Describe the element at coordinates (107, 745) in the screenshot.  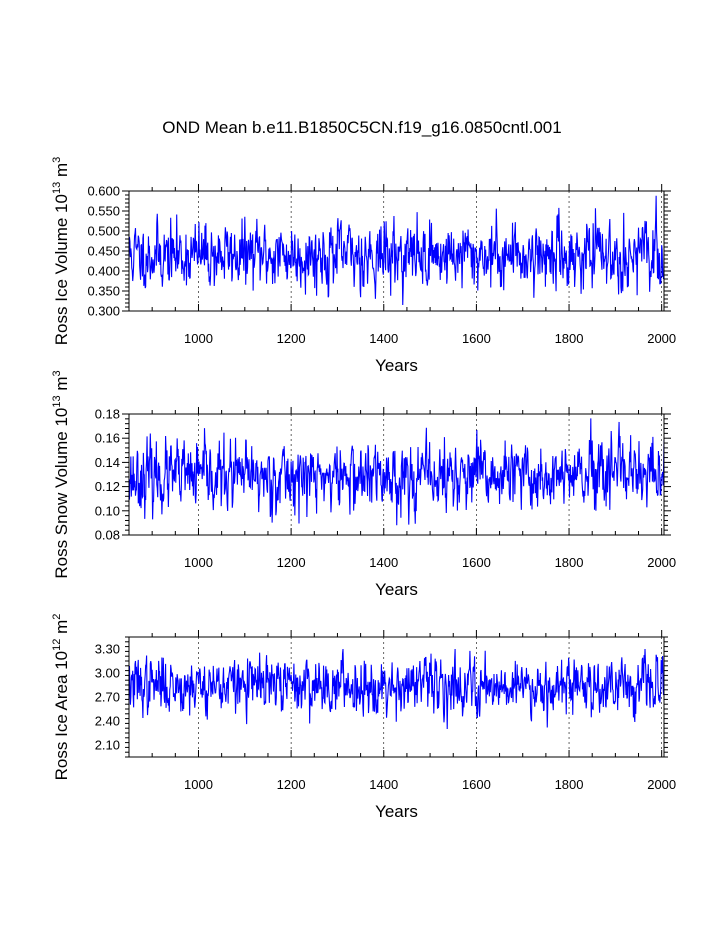
I see `y-tick-label: 2.10` at that location.